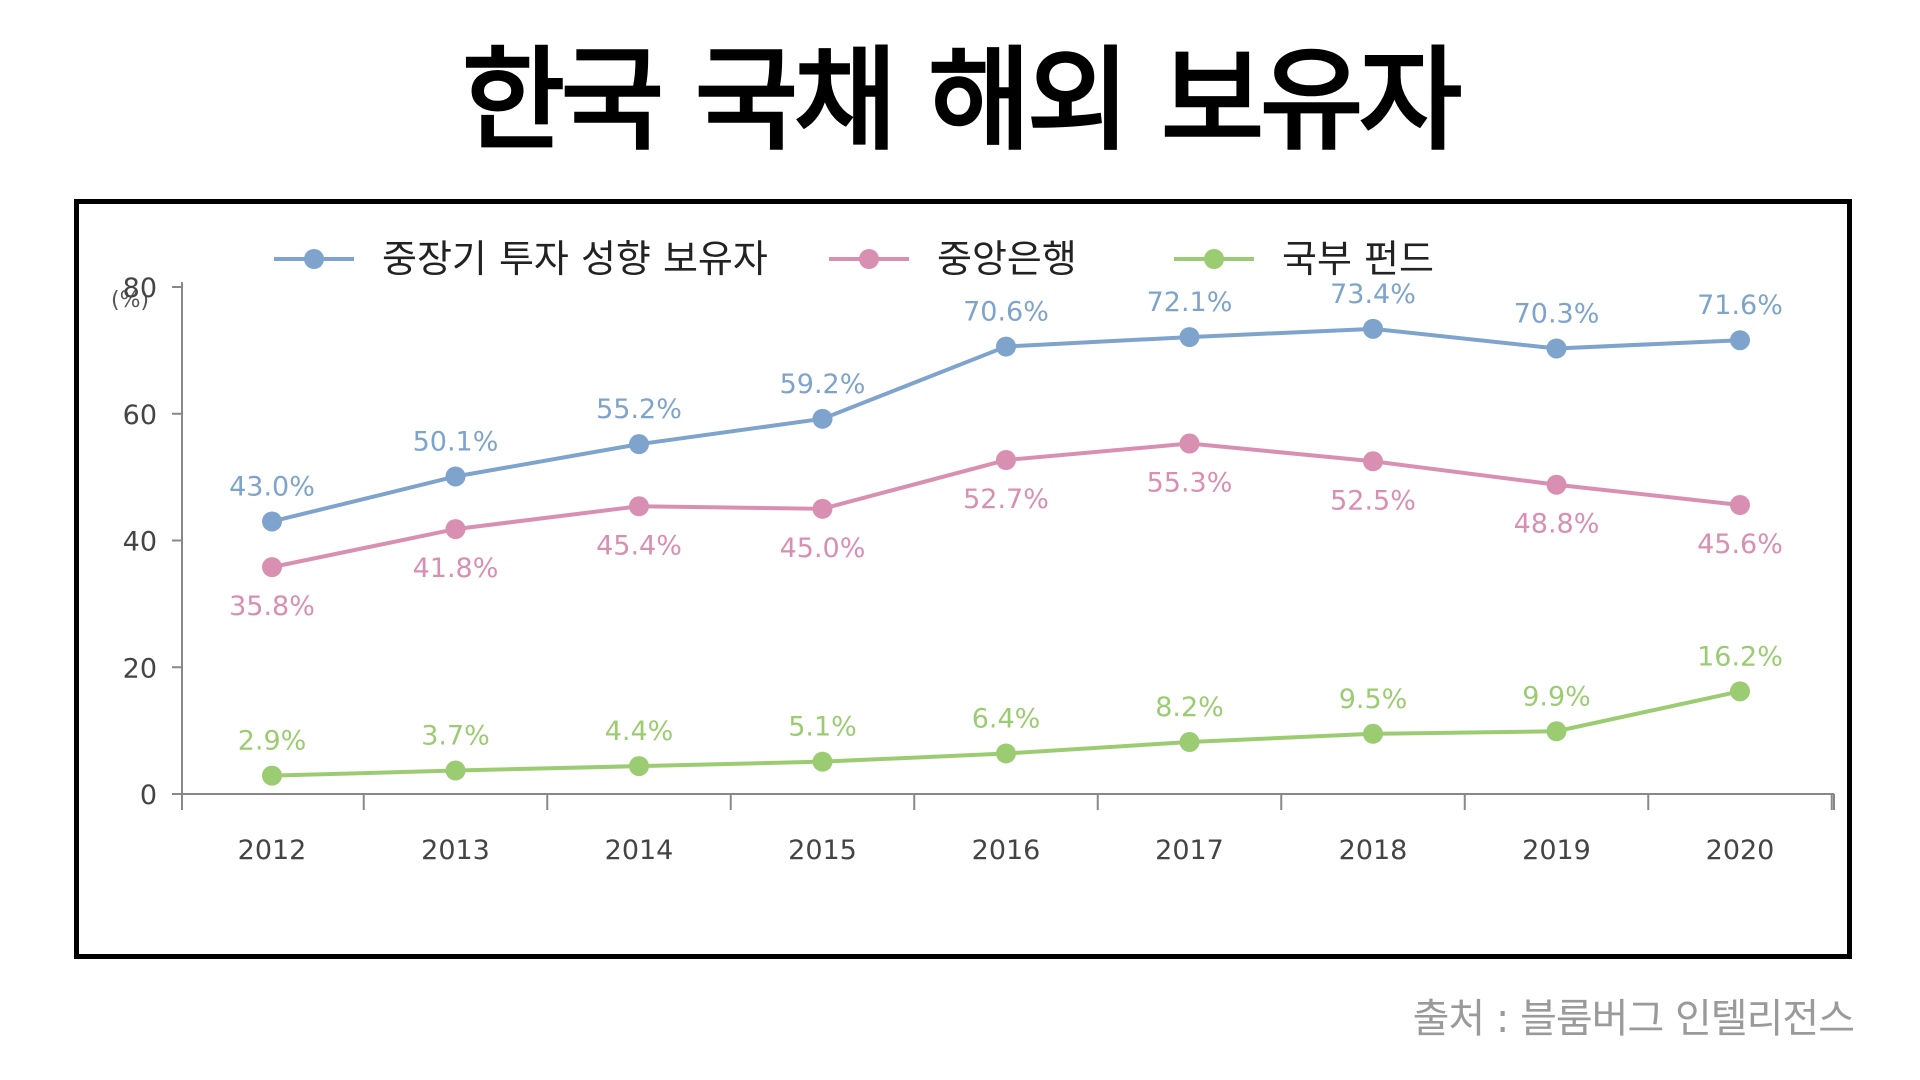  Describe the element at coordinates (1740, 305) in the screenshot. I see `data-label: 71.6%` at that location.